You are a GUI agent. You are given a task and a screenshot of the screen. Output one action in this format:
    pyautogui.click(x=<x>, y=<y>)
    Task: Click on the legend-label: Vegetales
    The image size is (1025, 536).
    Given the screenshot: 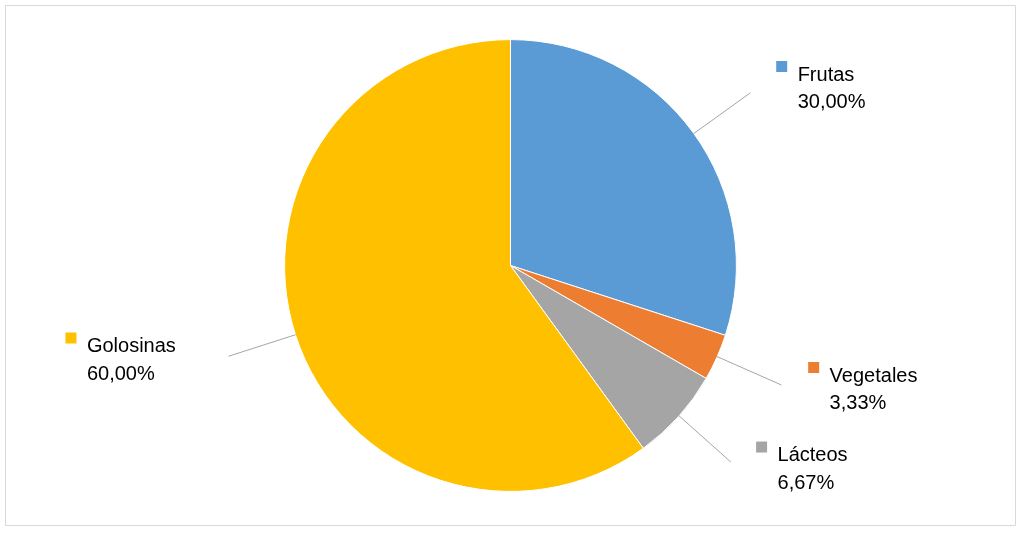 What is the action you would take?
    pyautogui.click(x=873, y=375)
    